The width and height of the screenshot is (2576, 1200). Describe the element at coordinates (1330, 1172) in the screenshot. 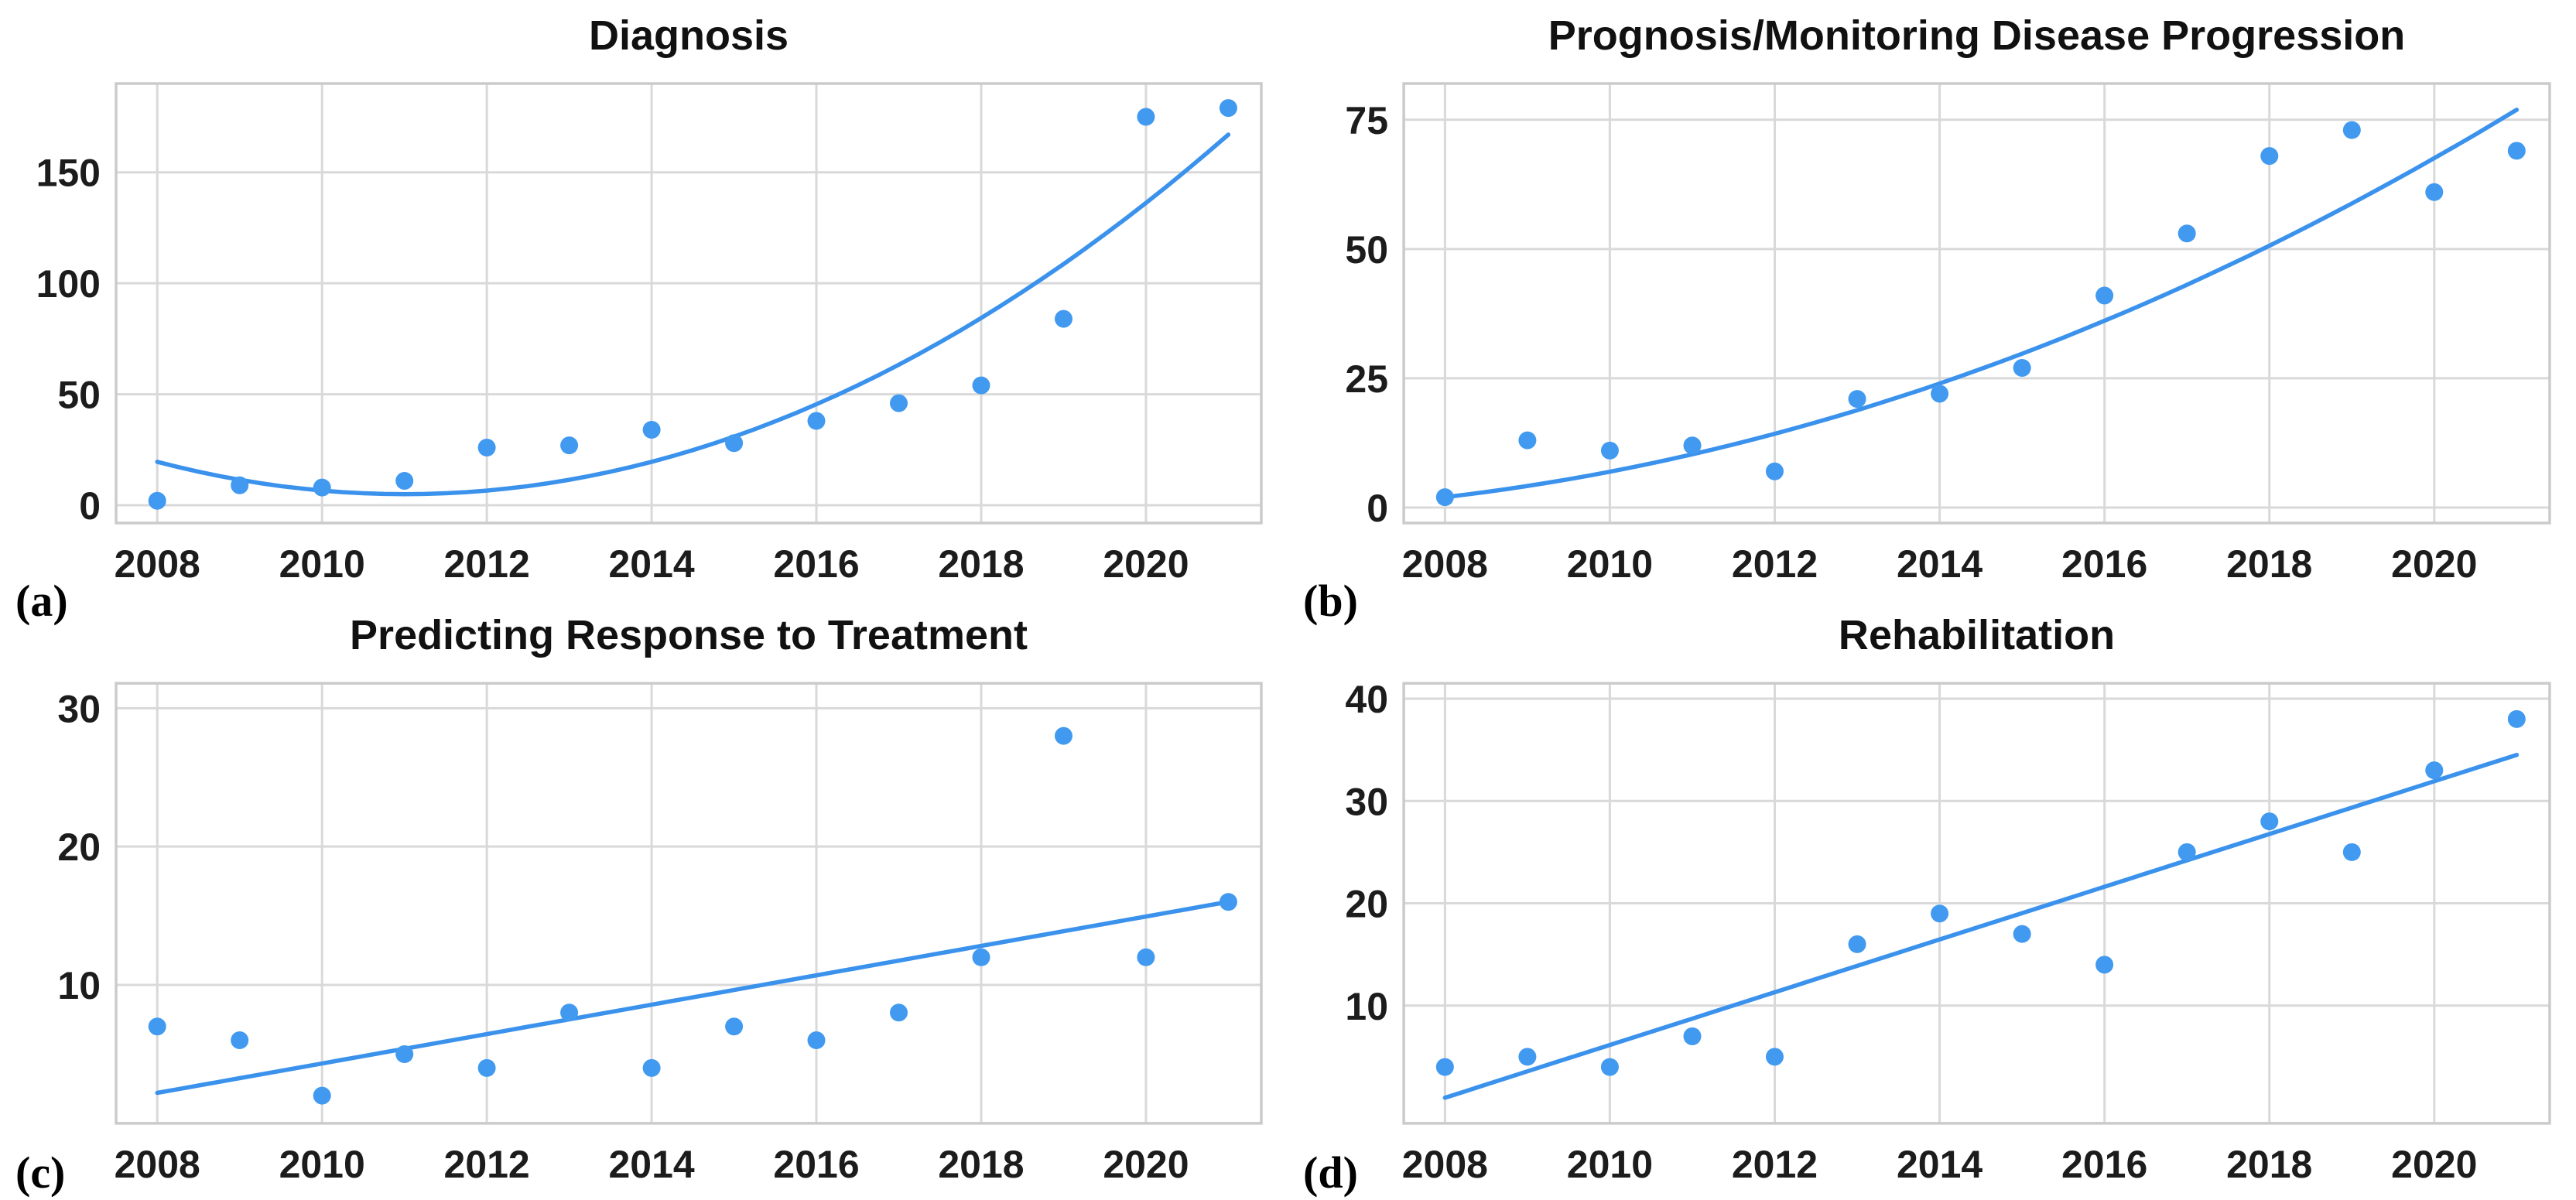

I see `panel-letter-d: (d)` at that location.